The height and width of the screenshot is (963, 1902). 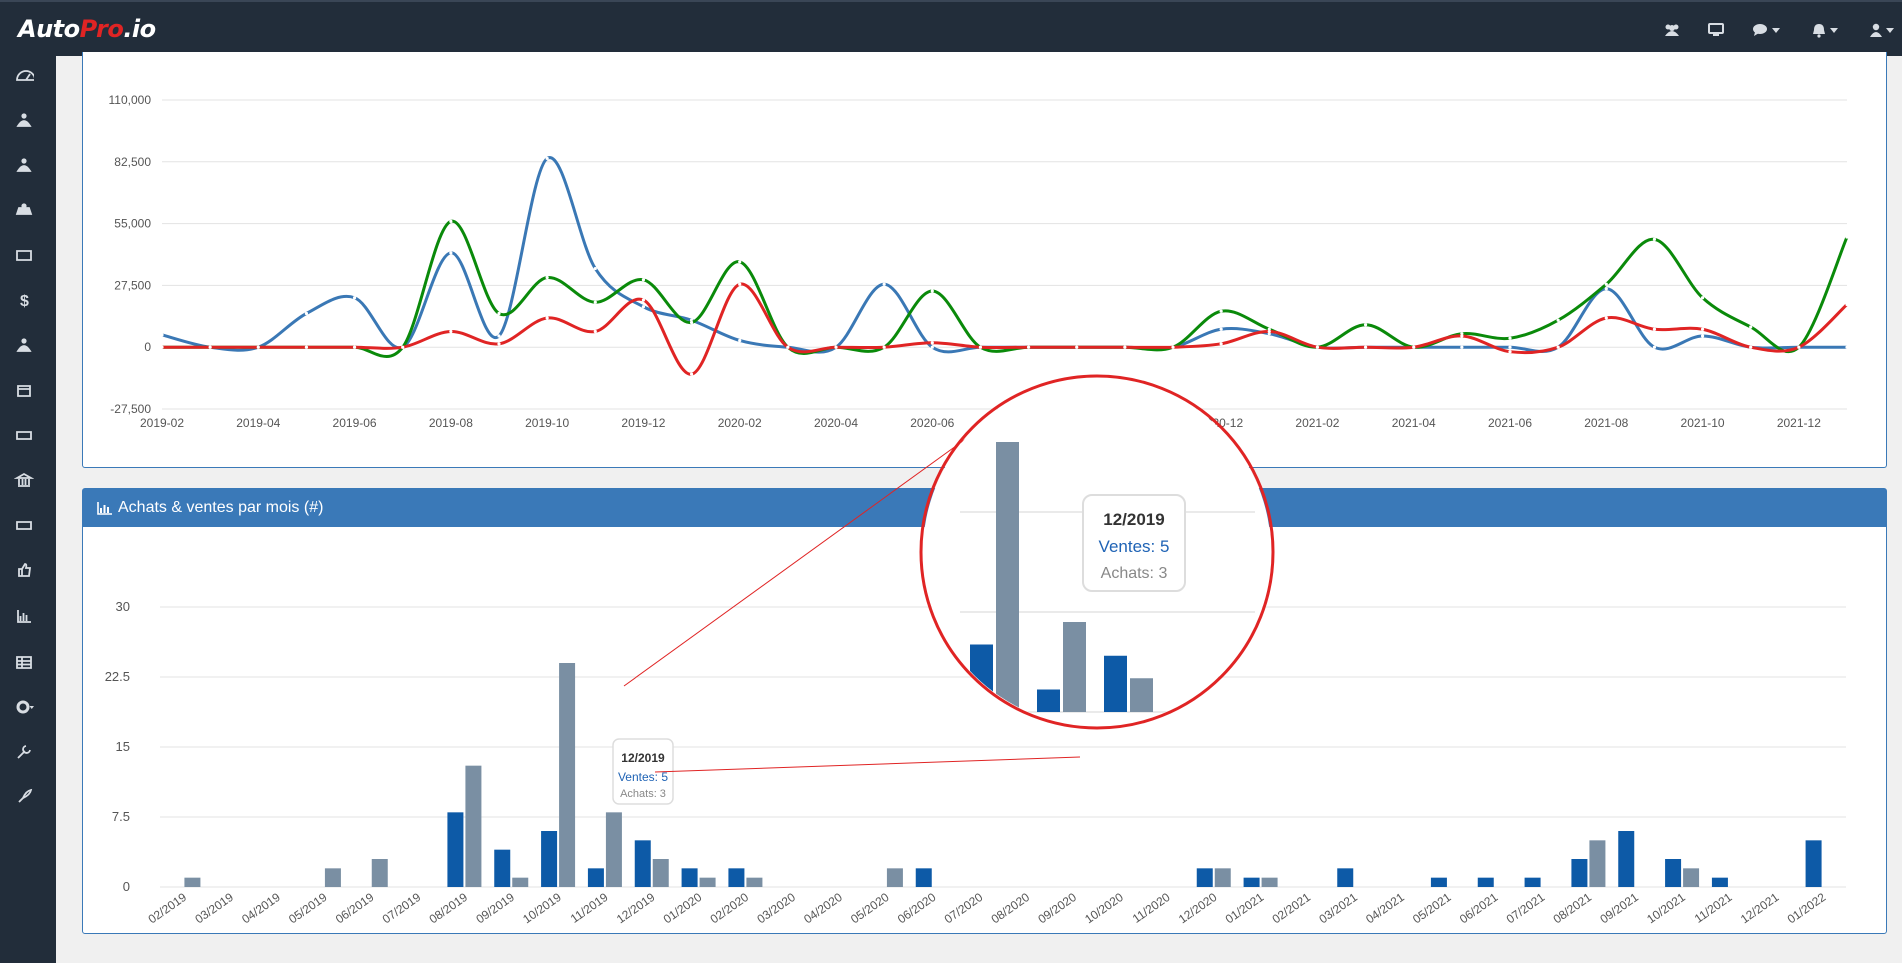 I want to click on bell-icon, so click(x=1825, y=30).